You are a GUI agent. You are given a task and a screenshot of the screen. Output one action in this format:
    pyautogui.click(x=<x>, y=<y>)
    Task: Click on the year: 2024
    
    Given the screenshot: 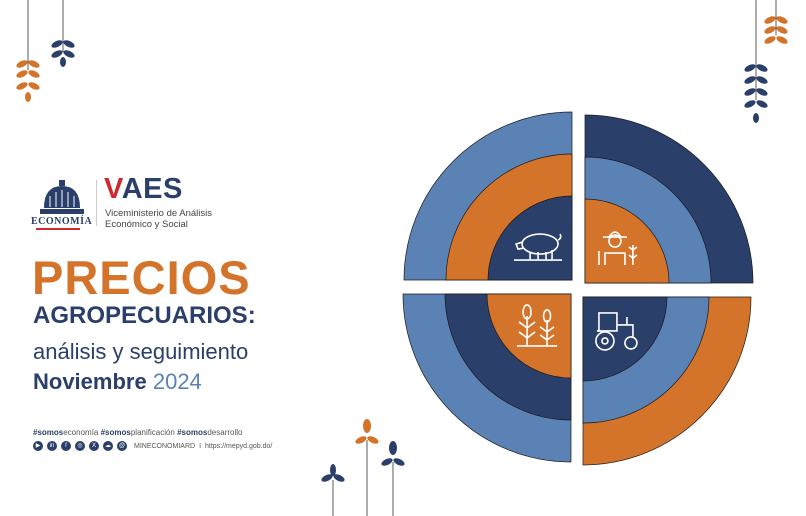 What is the action you would take?
    pyautogui.click(x=177, y=381)
    